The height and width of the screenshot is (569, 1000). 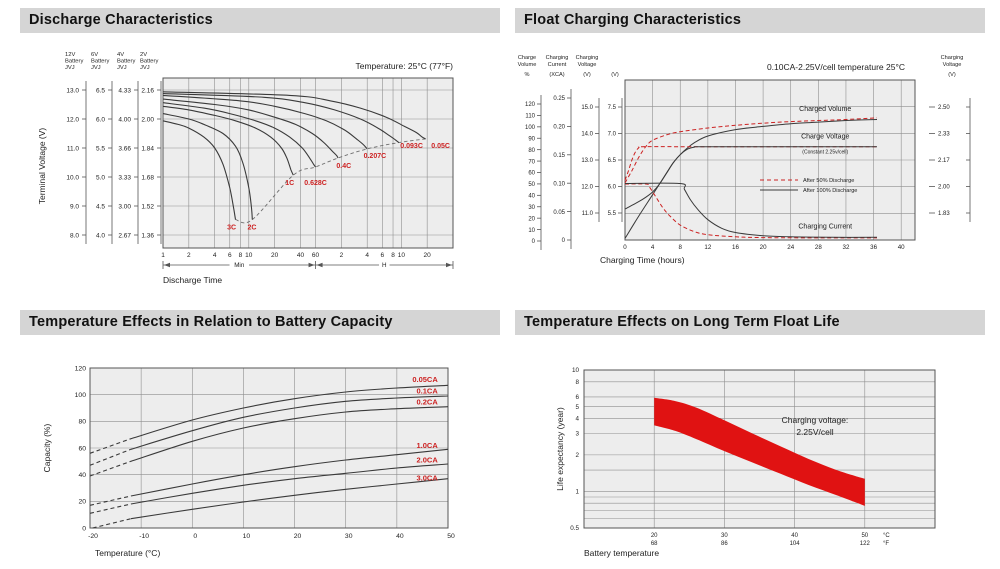 What do you see at coordinates (100, 90) in the screenshot?
I see `svg-text: 6.5` at bounding box center [100, 90].